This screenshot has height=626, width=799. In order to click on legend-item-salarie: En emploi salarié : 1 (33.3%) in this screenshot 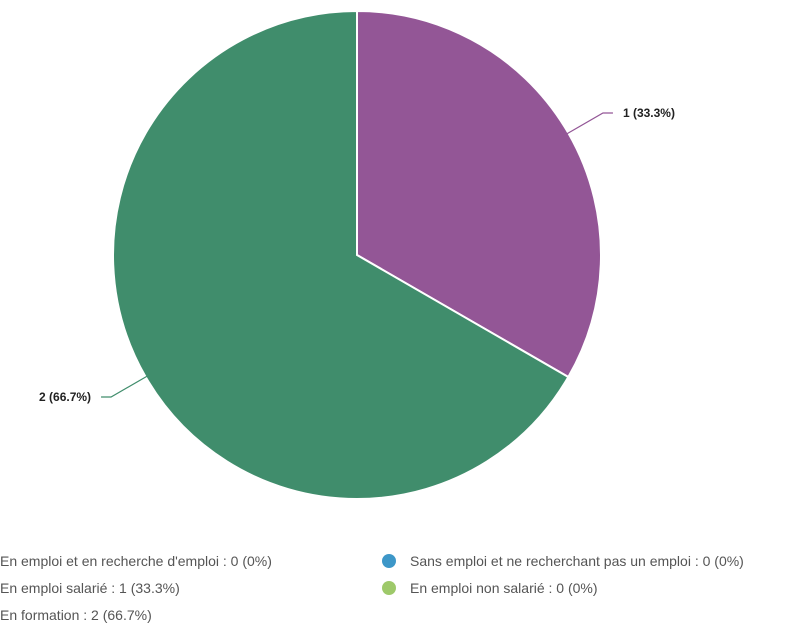, I will do `click(90, 588)`.